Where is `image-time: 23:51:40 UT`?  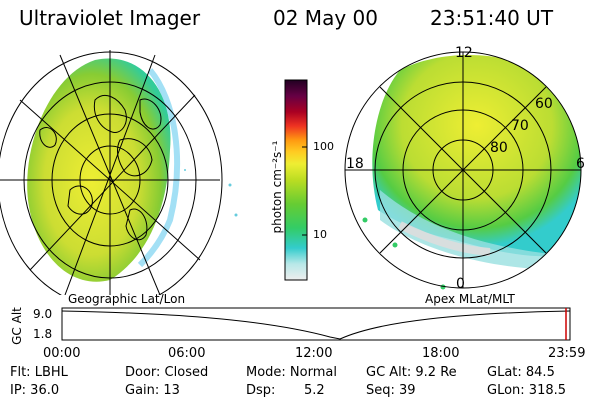
image-time: 23:51:40 UT is located at coordinates (492, 18).